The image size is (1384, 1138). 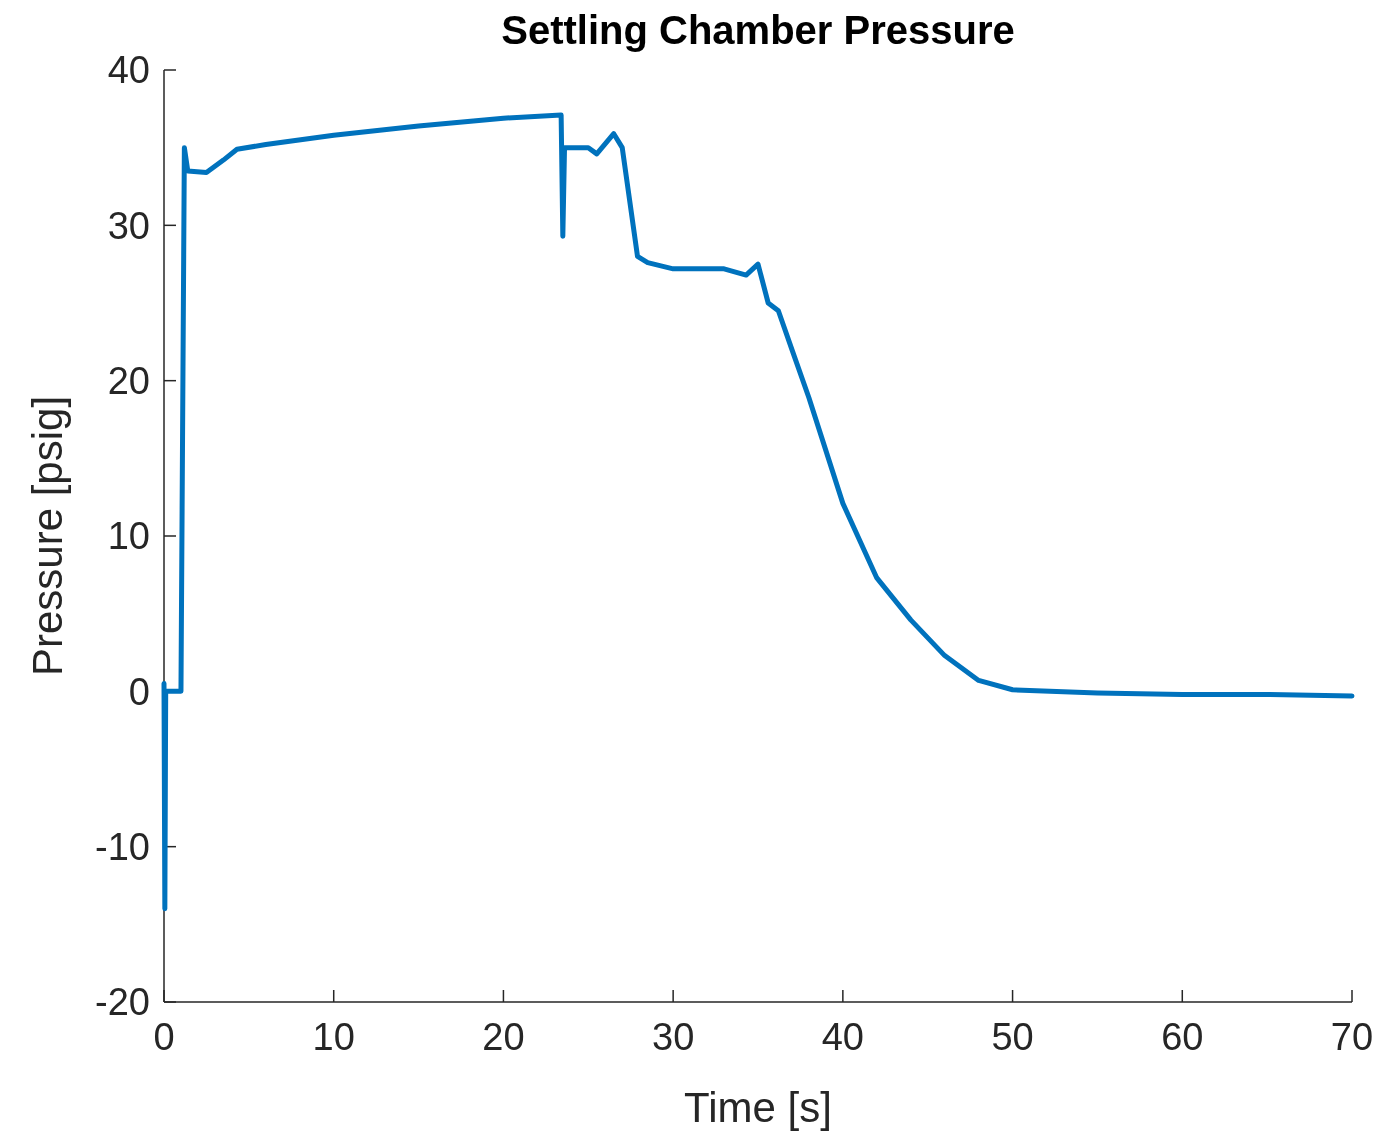 I want to click on x-tick-label: 70, so click(x=1352, y=1037).